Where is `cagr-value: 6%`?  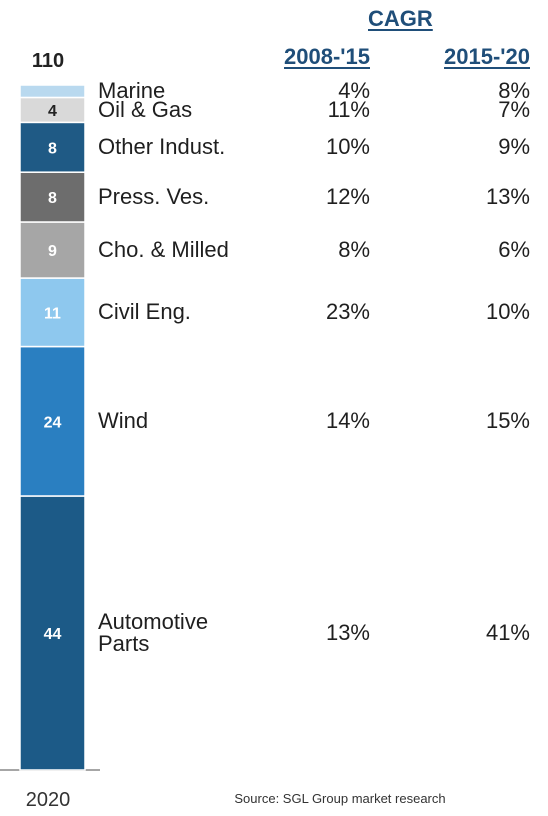 cagr-value: 6% is located at coordinates (514, 250).